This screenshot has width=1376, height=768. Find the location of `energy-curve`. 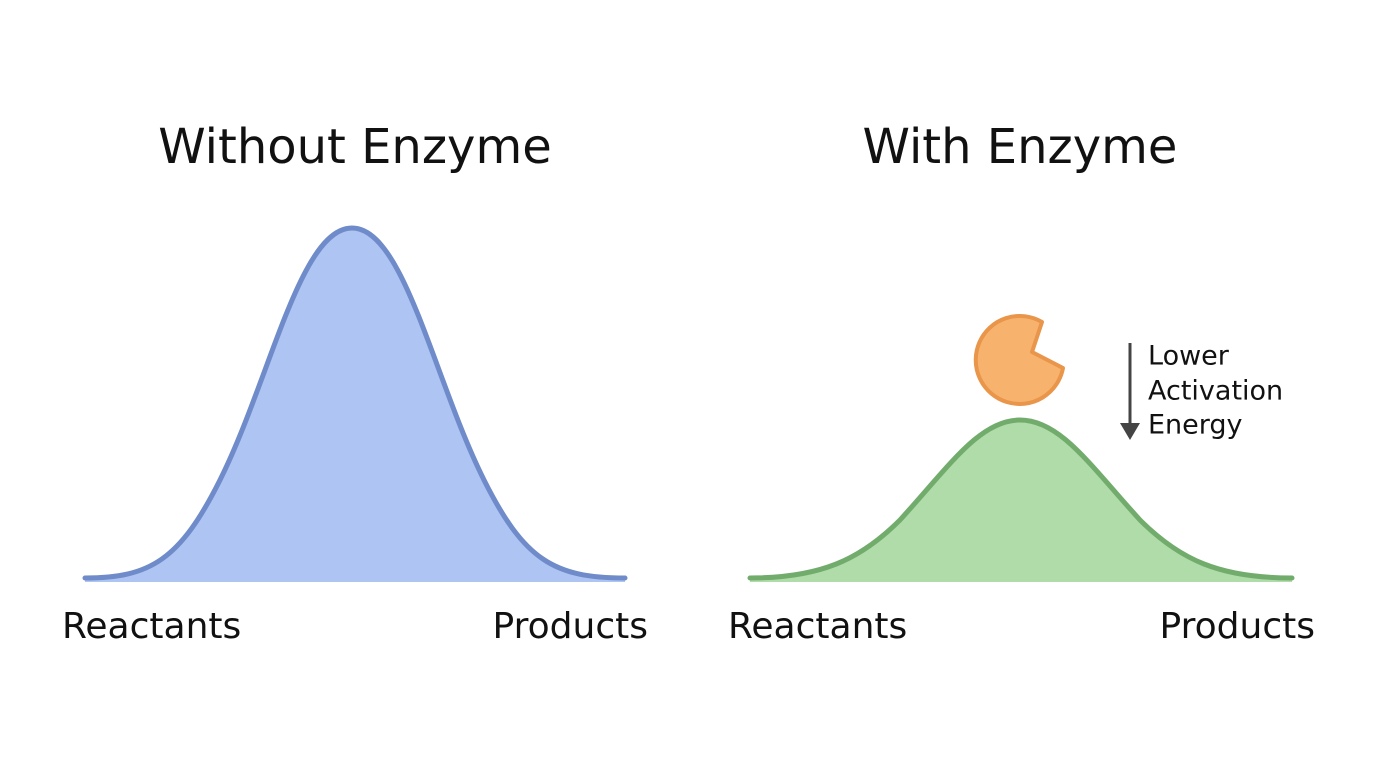

energy-curve is located at coordinates (1021, 499).